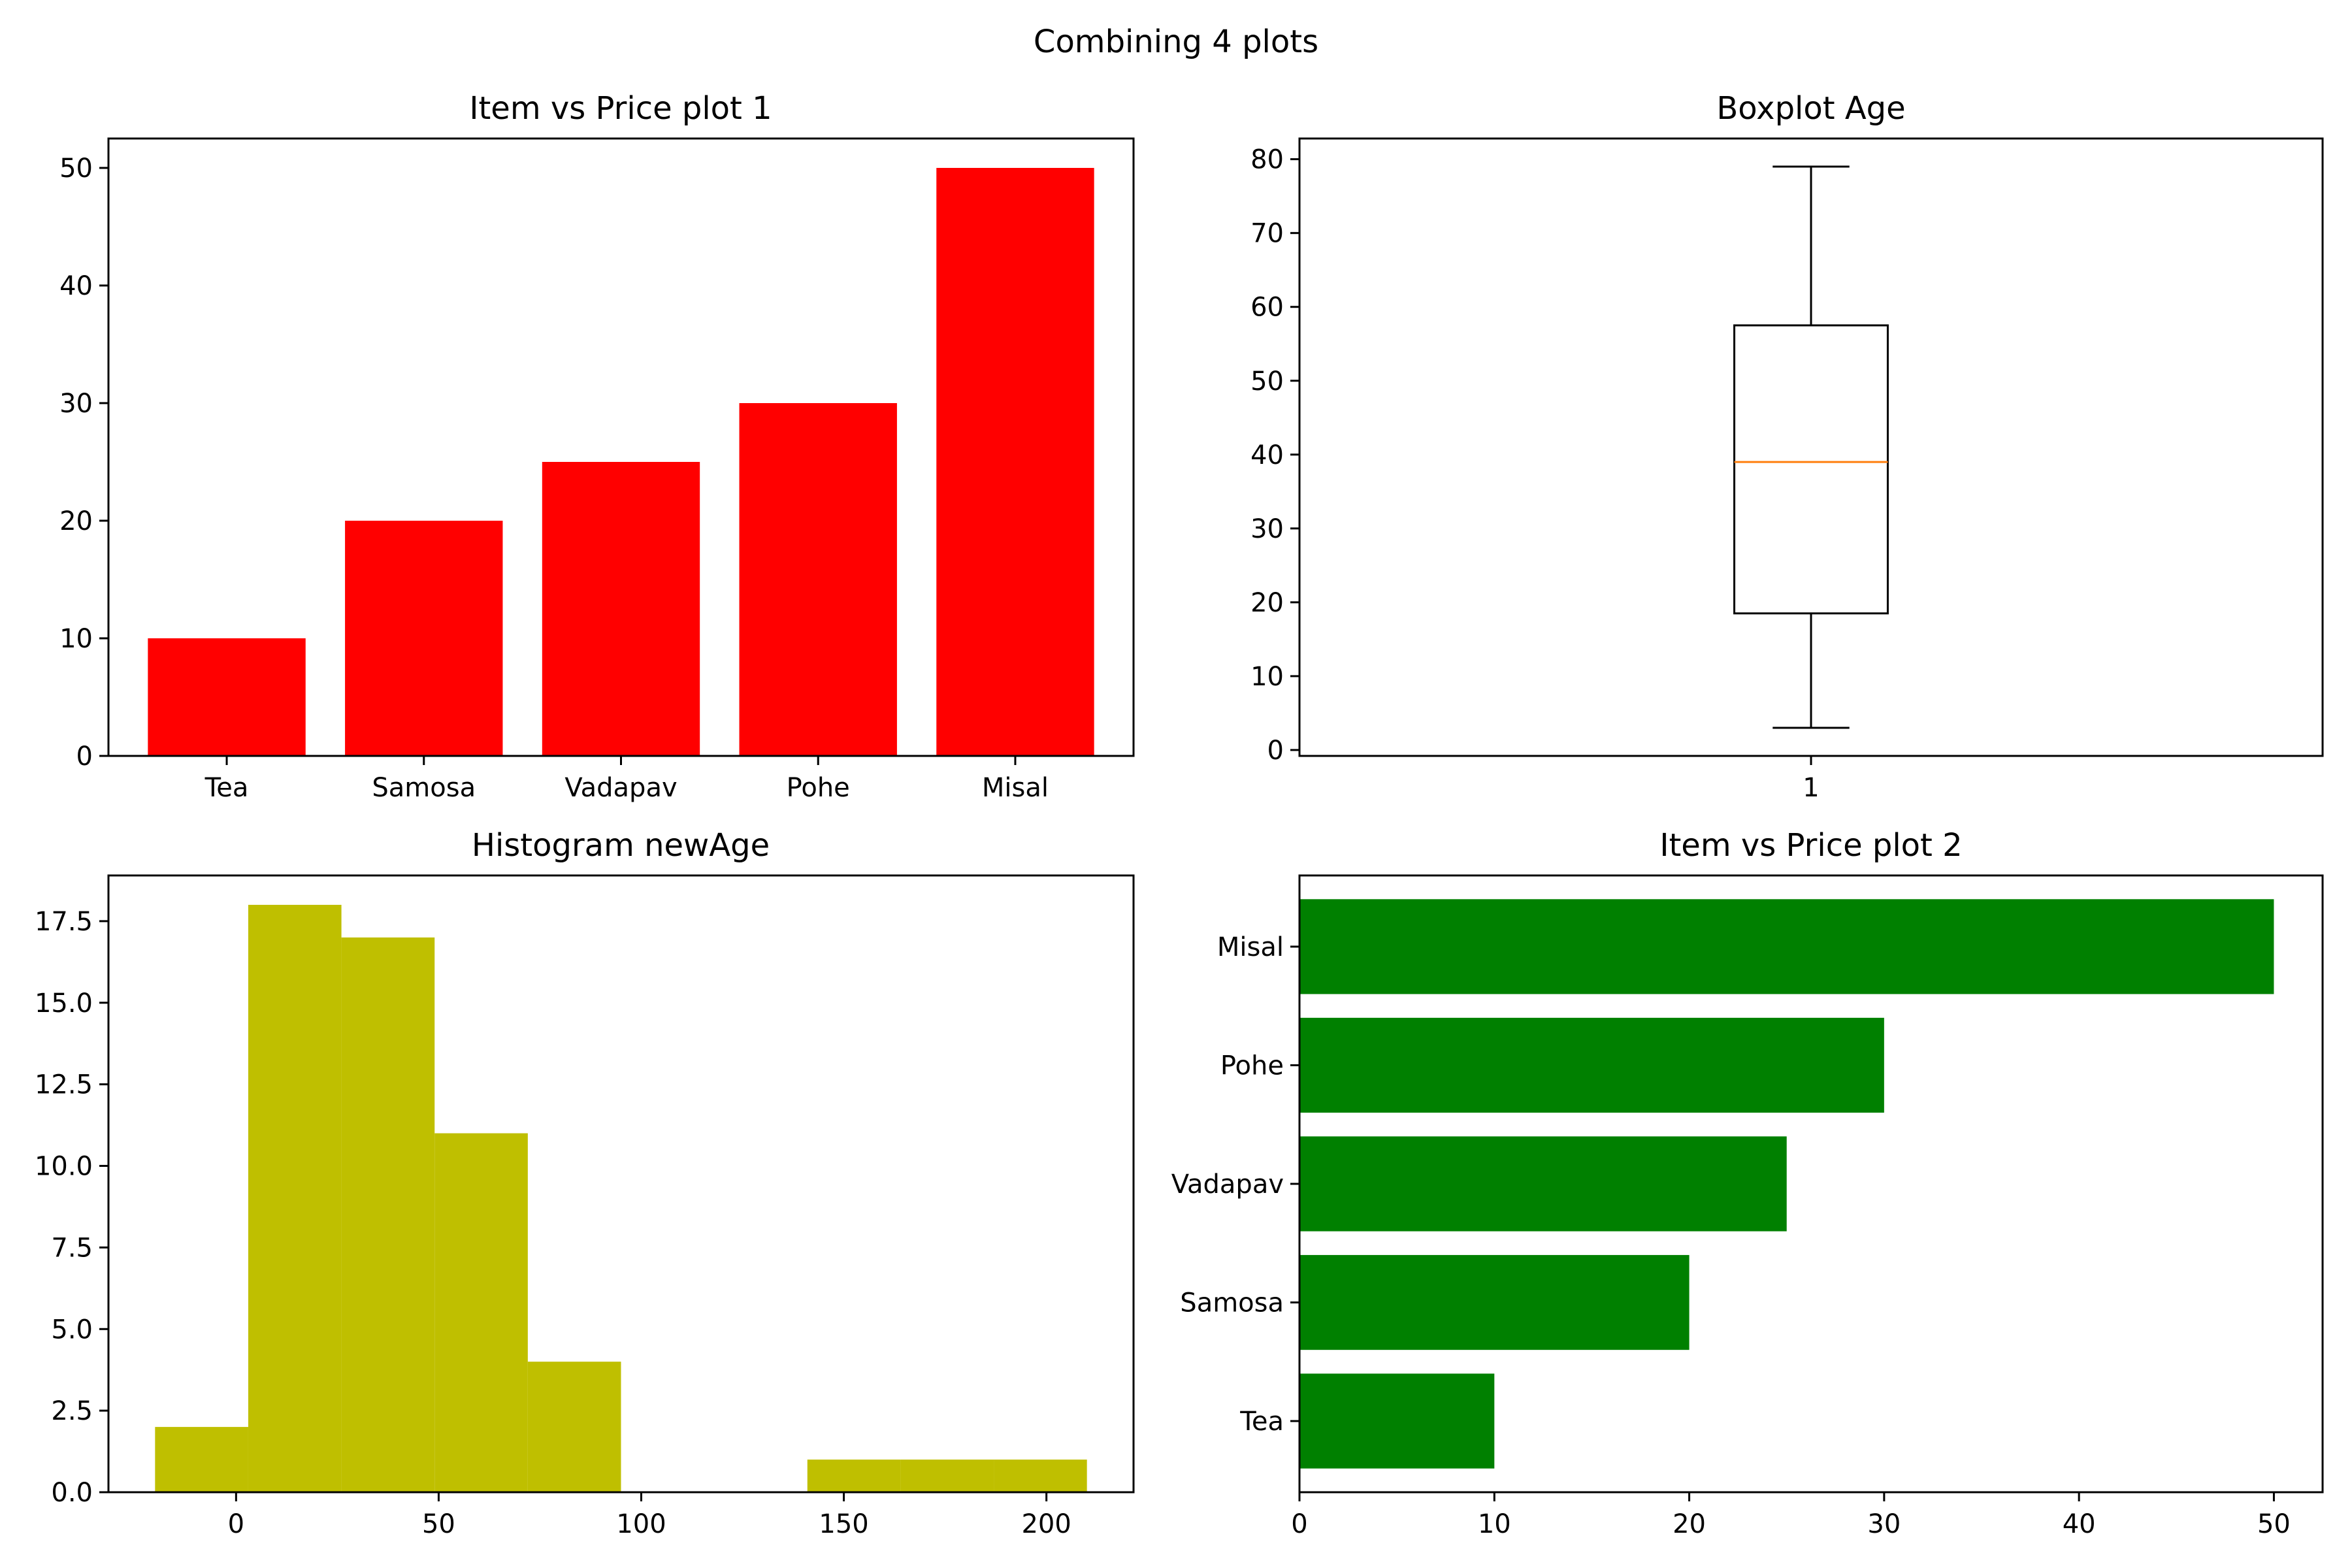  I want to click on y-tick-label: 10.0, so click(64, 1167).